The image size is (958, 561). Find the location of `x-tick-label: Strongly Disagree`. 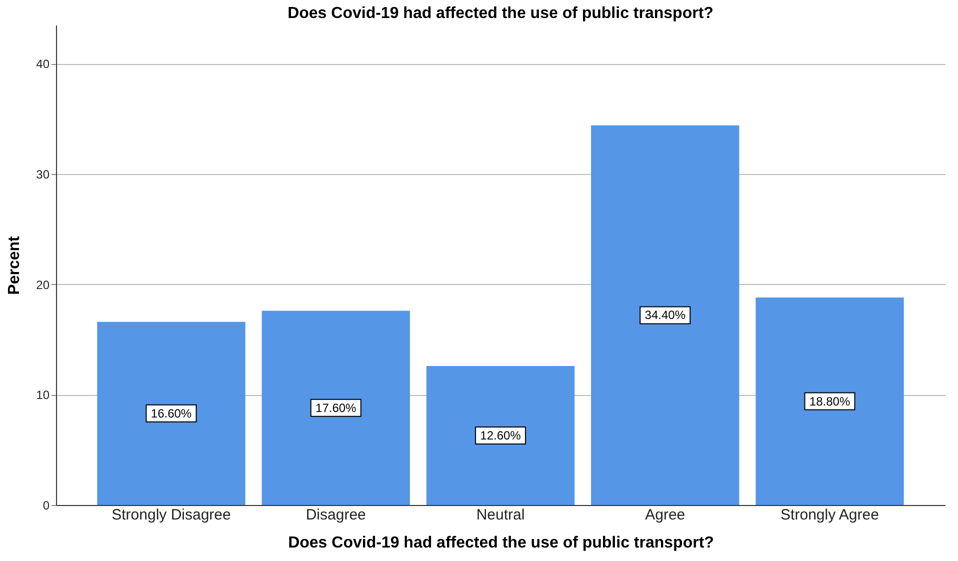

x-tick-label: Strongly Disagree is located at coordinates (171, 515).